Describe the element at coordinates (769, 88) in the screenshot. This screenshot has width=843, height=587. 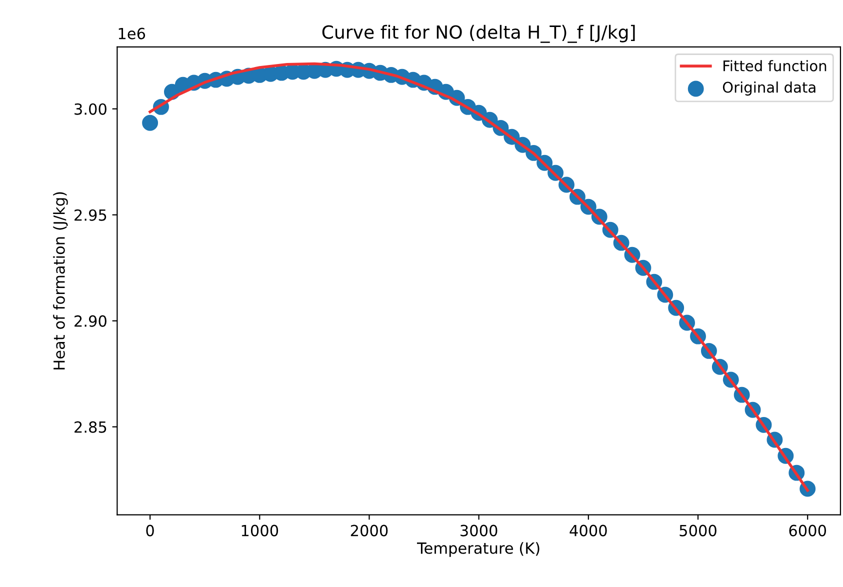
I see `legend-label: Original data` at that location.